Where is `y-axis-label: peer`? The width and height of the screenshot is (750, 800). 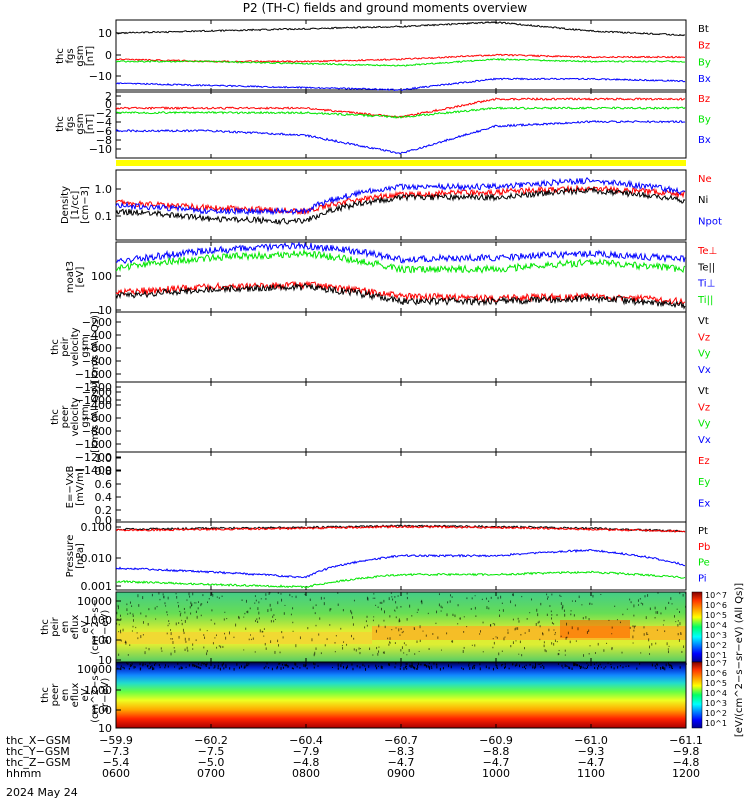 y-axis-label: peer is located at coordinates (65, 417).